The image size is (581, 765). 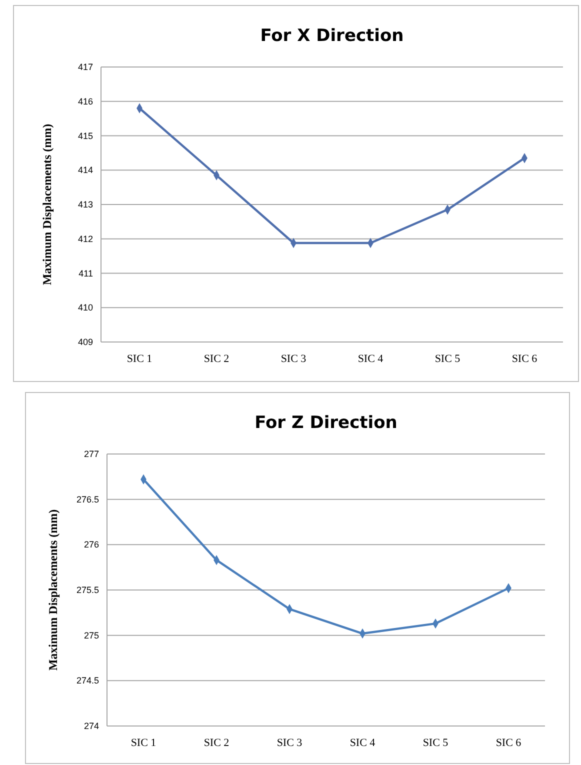 I want to click on y-tick-label: 275, so click(x=91, y=635).